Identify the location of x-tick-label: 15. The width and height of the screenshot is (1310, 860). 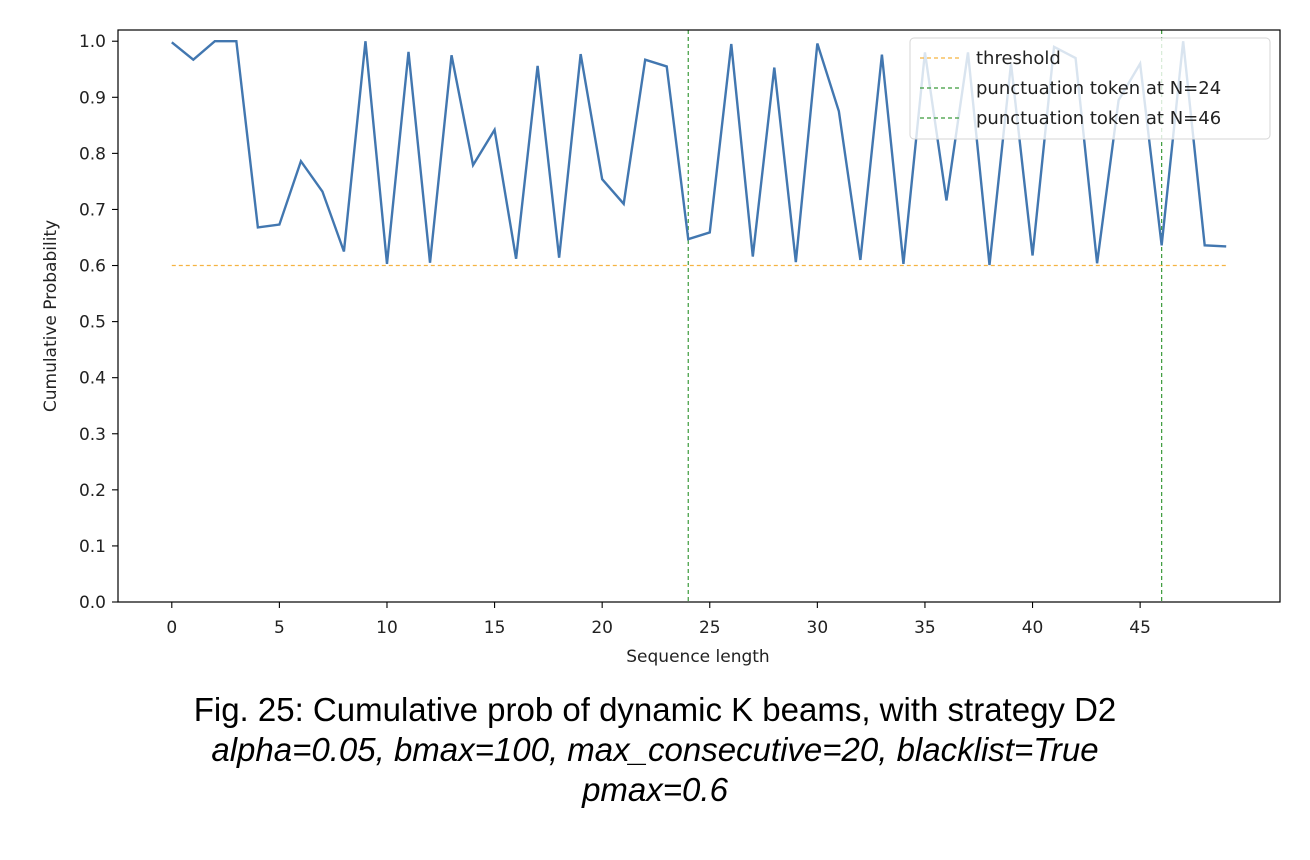
(495, 628).